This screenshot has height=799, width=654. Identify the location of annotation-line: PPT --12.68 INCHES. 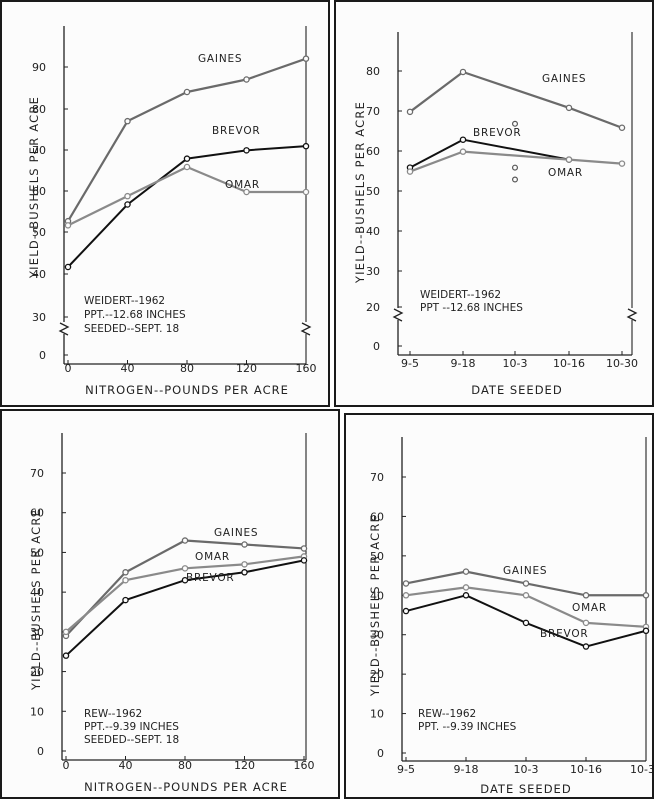
(471, 308).